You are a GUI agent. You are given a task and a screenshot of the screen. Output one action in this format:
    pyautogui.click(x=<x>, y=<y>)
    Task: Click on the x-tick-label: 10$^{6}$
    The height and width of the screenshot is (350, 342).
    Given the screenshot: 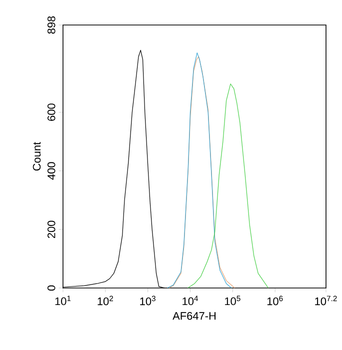 What is the action you would take?
    pyautogui.click(x=275, y=301)
    